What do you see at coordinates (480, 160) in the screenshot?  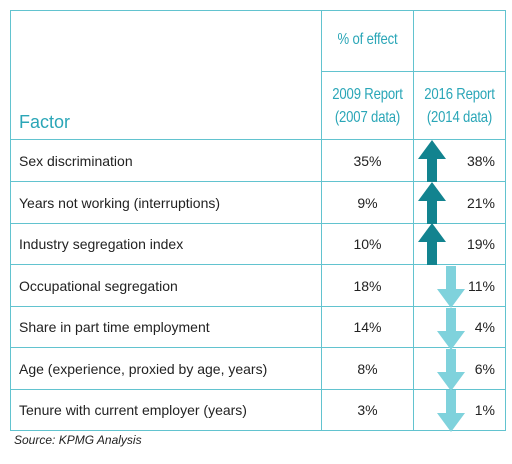 I see `value-2016: 38%` at bounding box center [480, 160].